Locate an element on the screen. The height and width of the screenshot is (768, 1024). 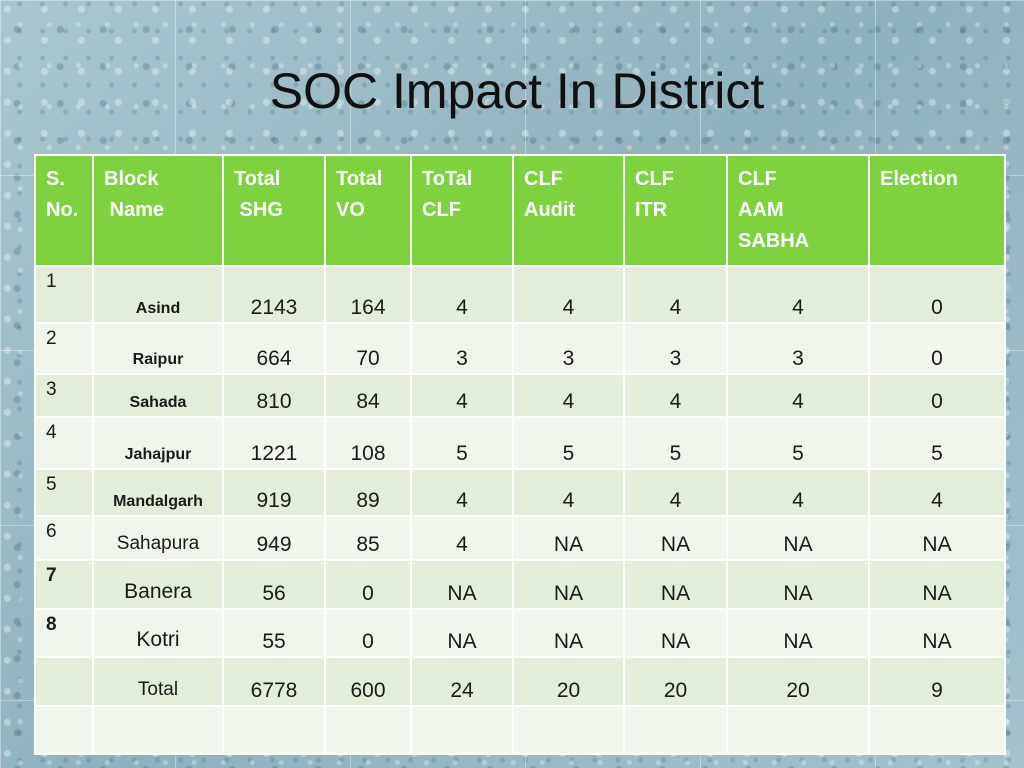
table-row: 7 Banera 56 0 NA NA NA NA NA is located at coordinates (520, 584).